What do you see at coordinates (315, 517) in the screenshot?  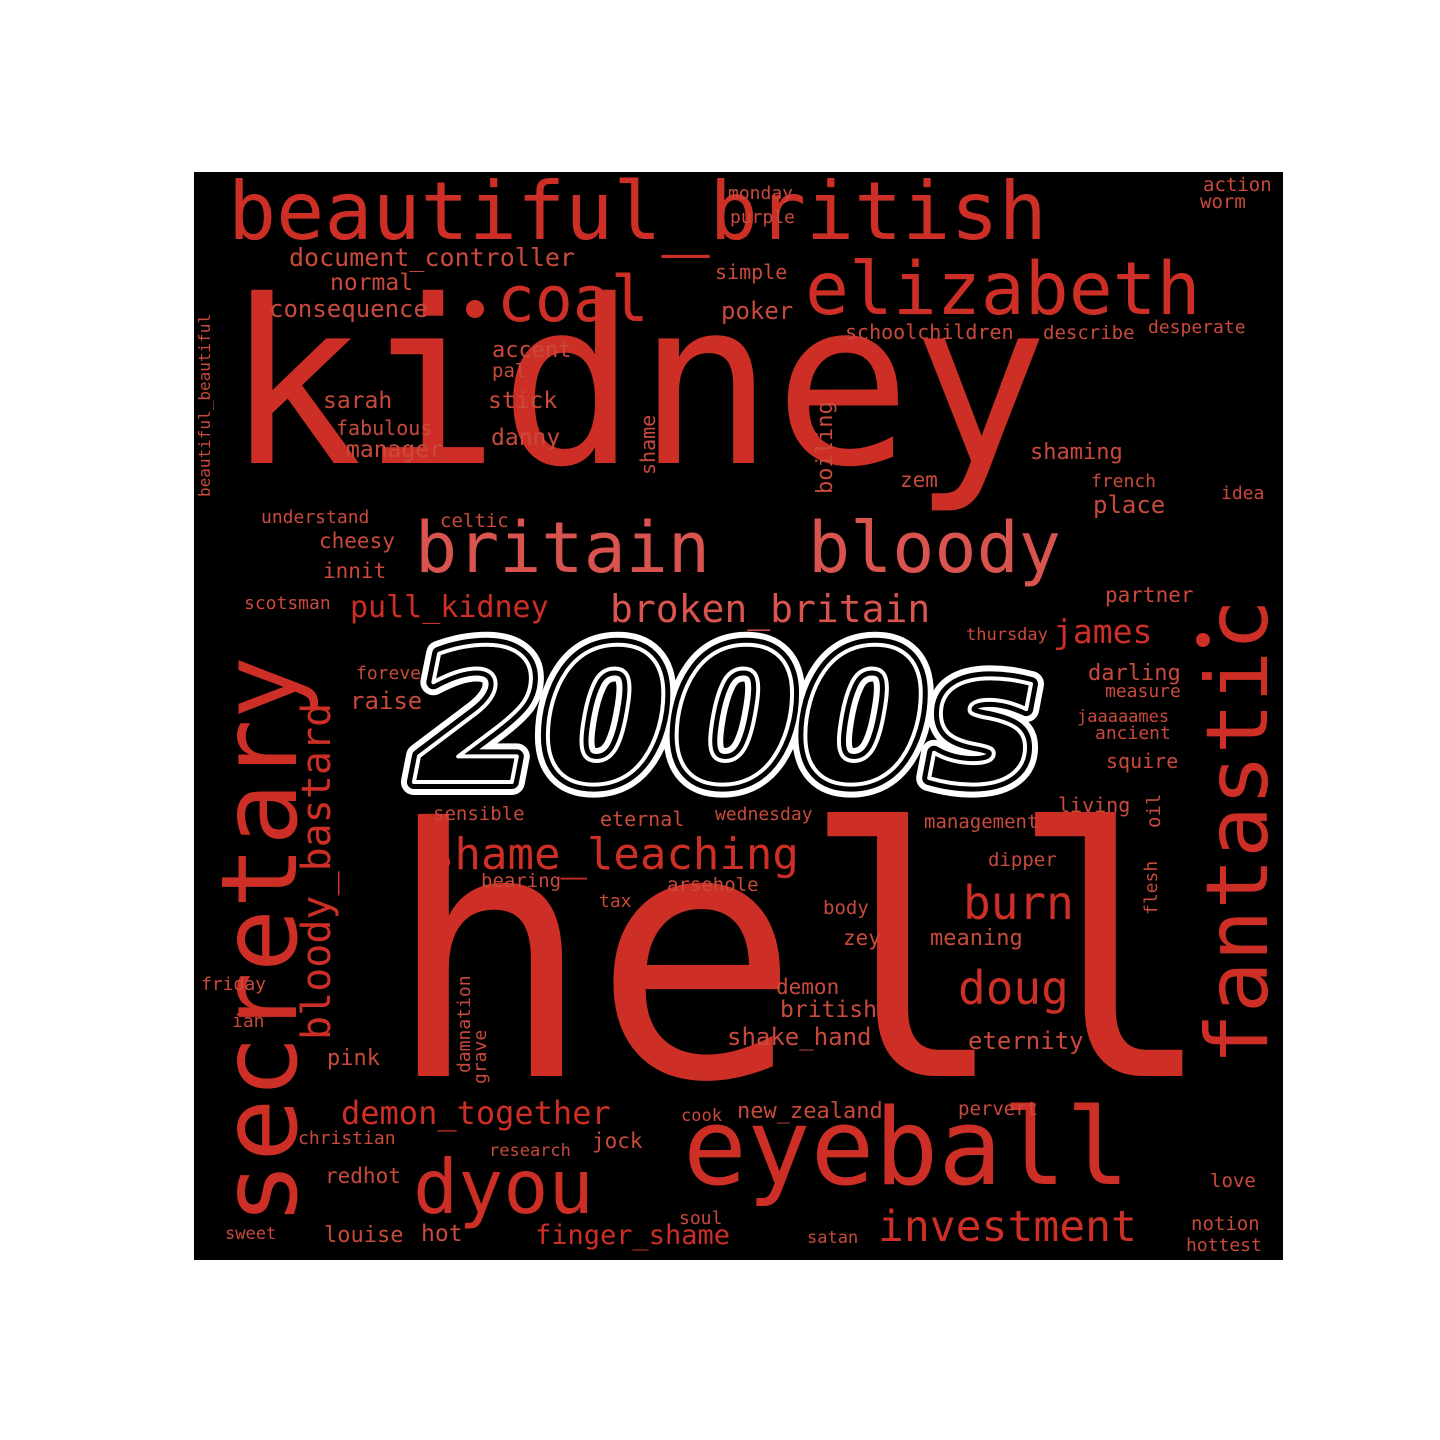 I see `word-understand: understand` at bounding box center [315, 517].